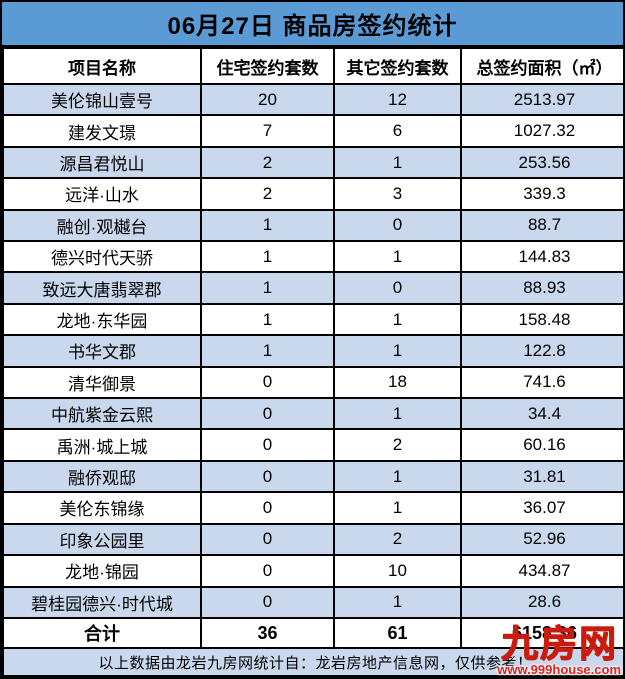 The height and width of the screenshot is (679, 625). Describe the element at coordinates (397, 571) in the screenshot. I see `other-count-cell: 10` at that location.